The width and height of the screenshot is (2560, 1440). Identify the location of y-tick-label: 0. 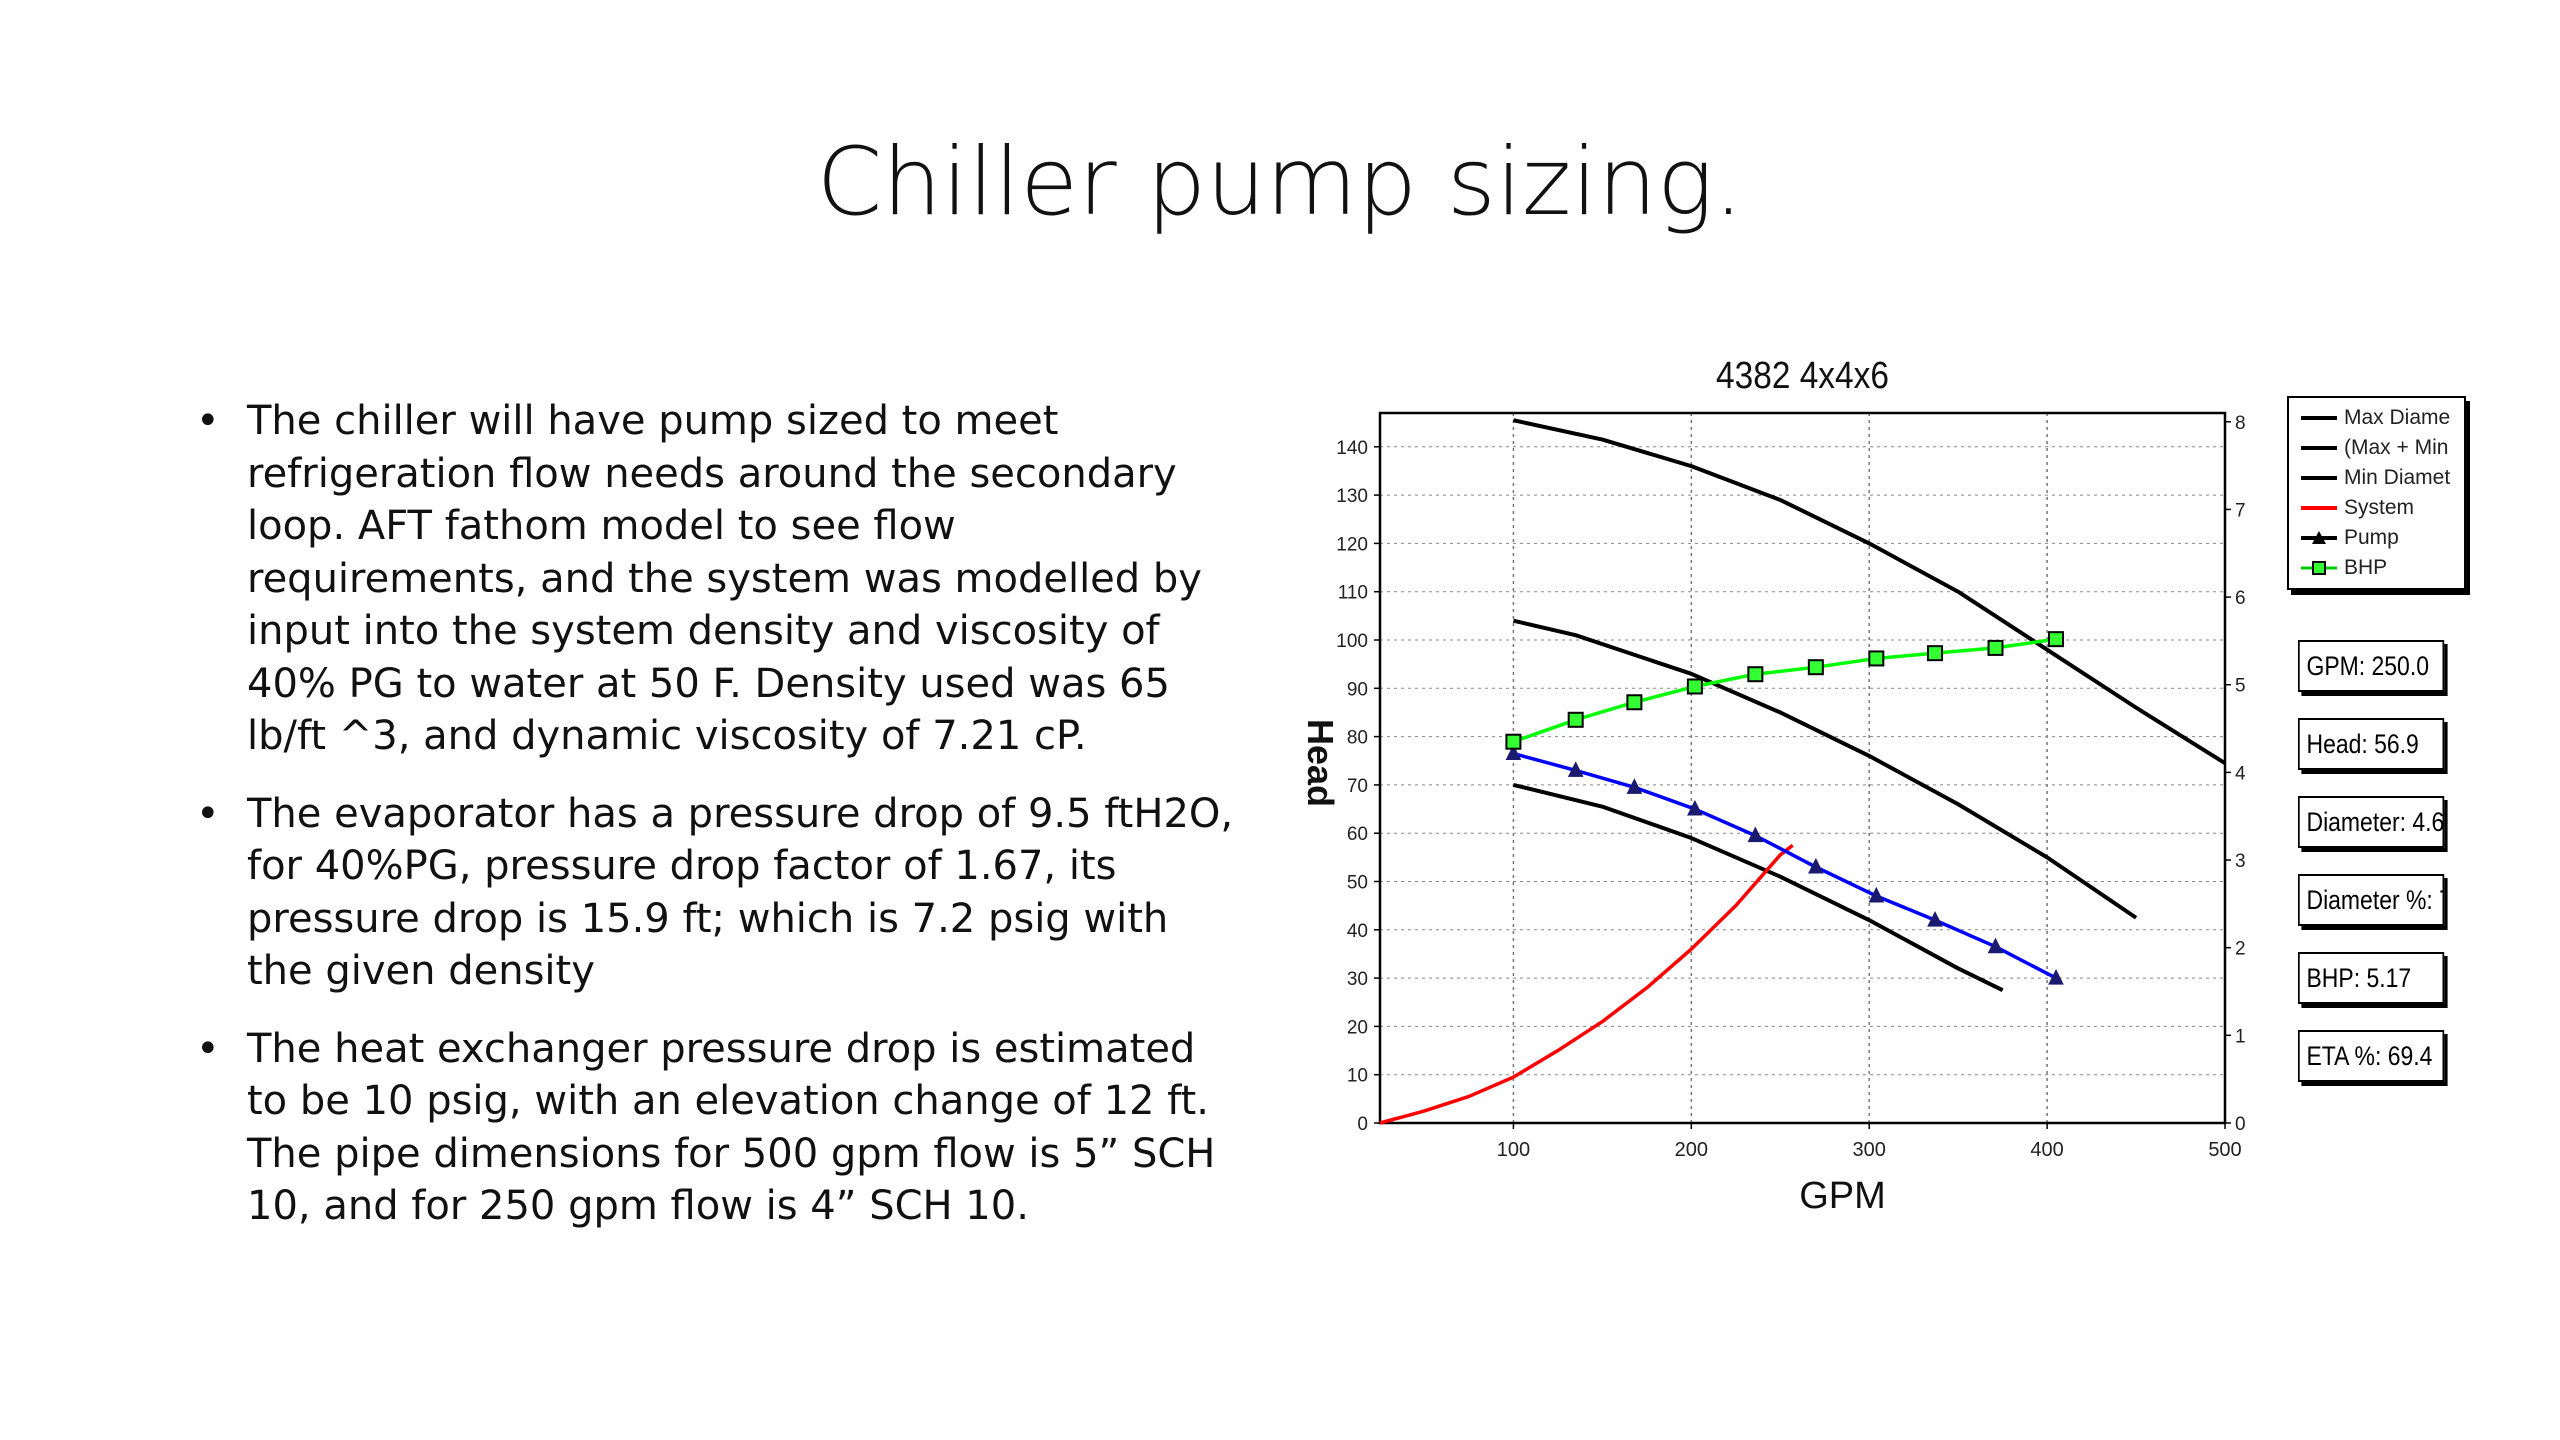
(1362, 1124).